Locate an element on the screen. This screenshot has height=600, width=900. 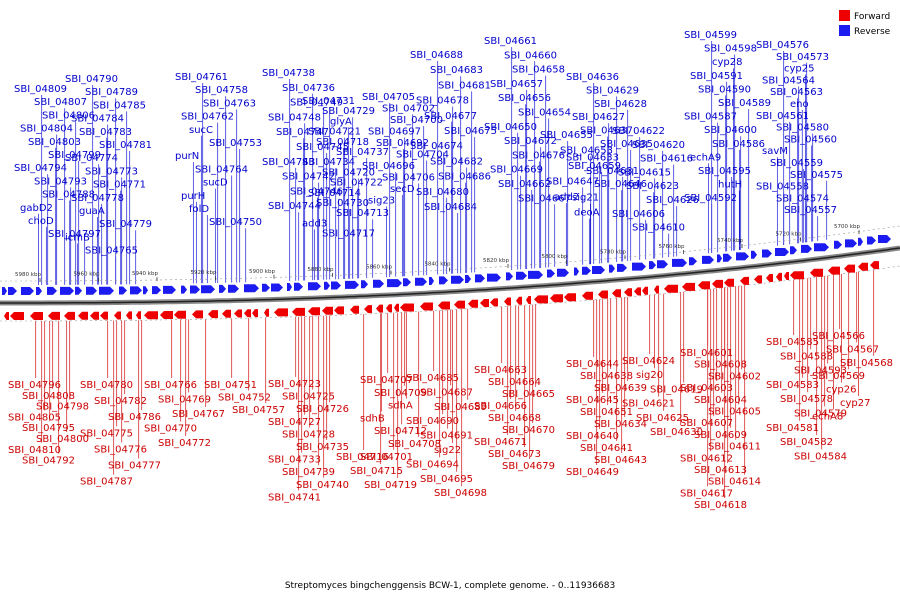
scale-tick-label: 5780 kbp is located at coordinates (613, 252).